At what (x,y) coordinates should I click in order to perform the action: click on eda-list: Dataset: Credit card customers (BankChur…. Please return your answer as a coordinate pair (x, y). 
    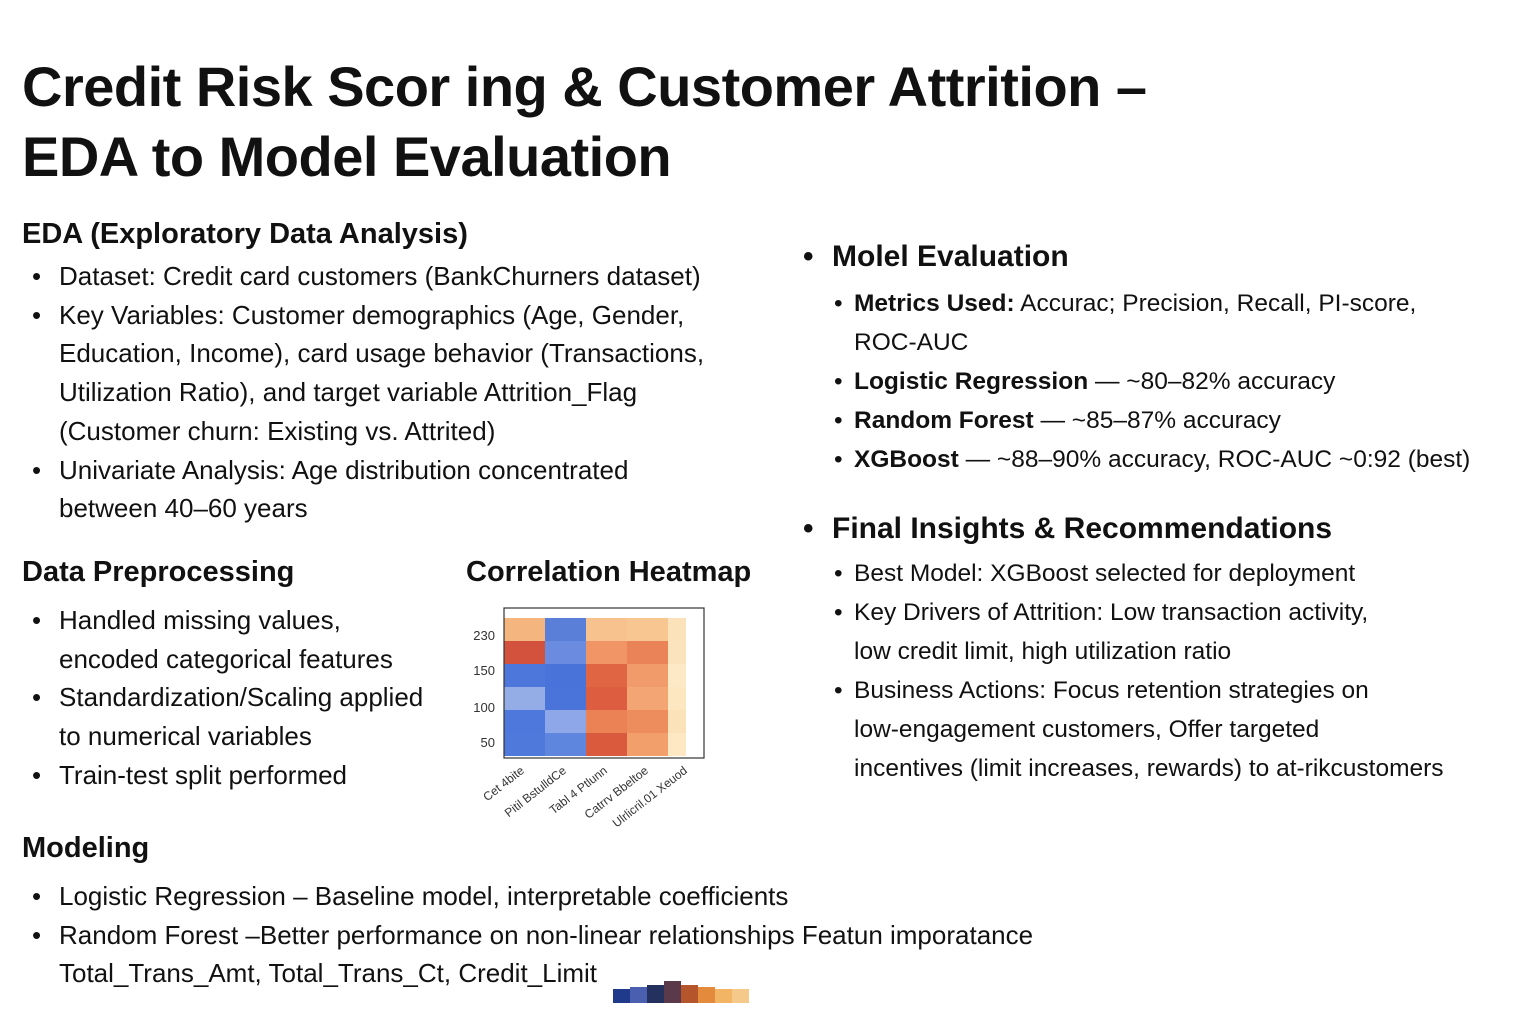
    Looking at the image, I should click on (363, 392).